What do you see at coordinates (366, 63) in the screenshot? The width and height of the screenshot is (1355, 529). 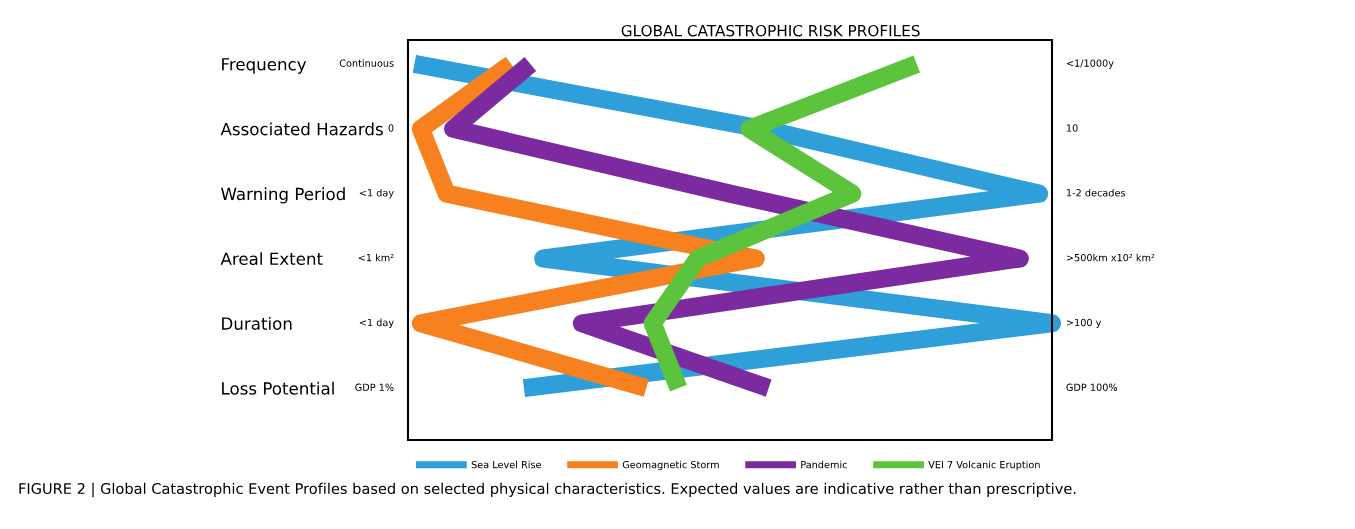 I see `text: Continuous` at bounding box center [366, 63].